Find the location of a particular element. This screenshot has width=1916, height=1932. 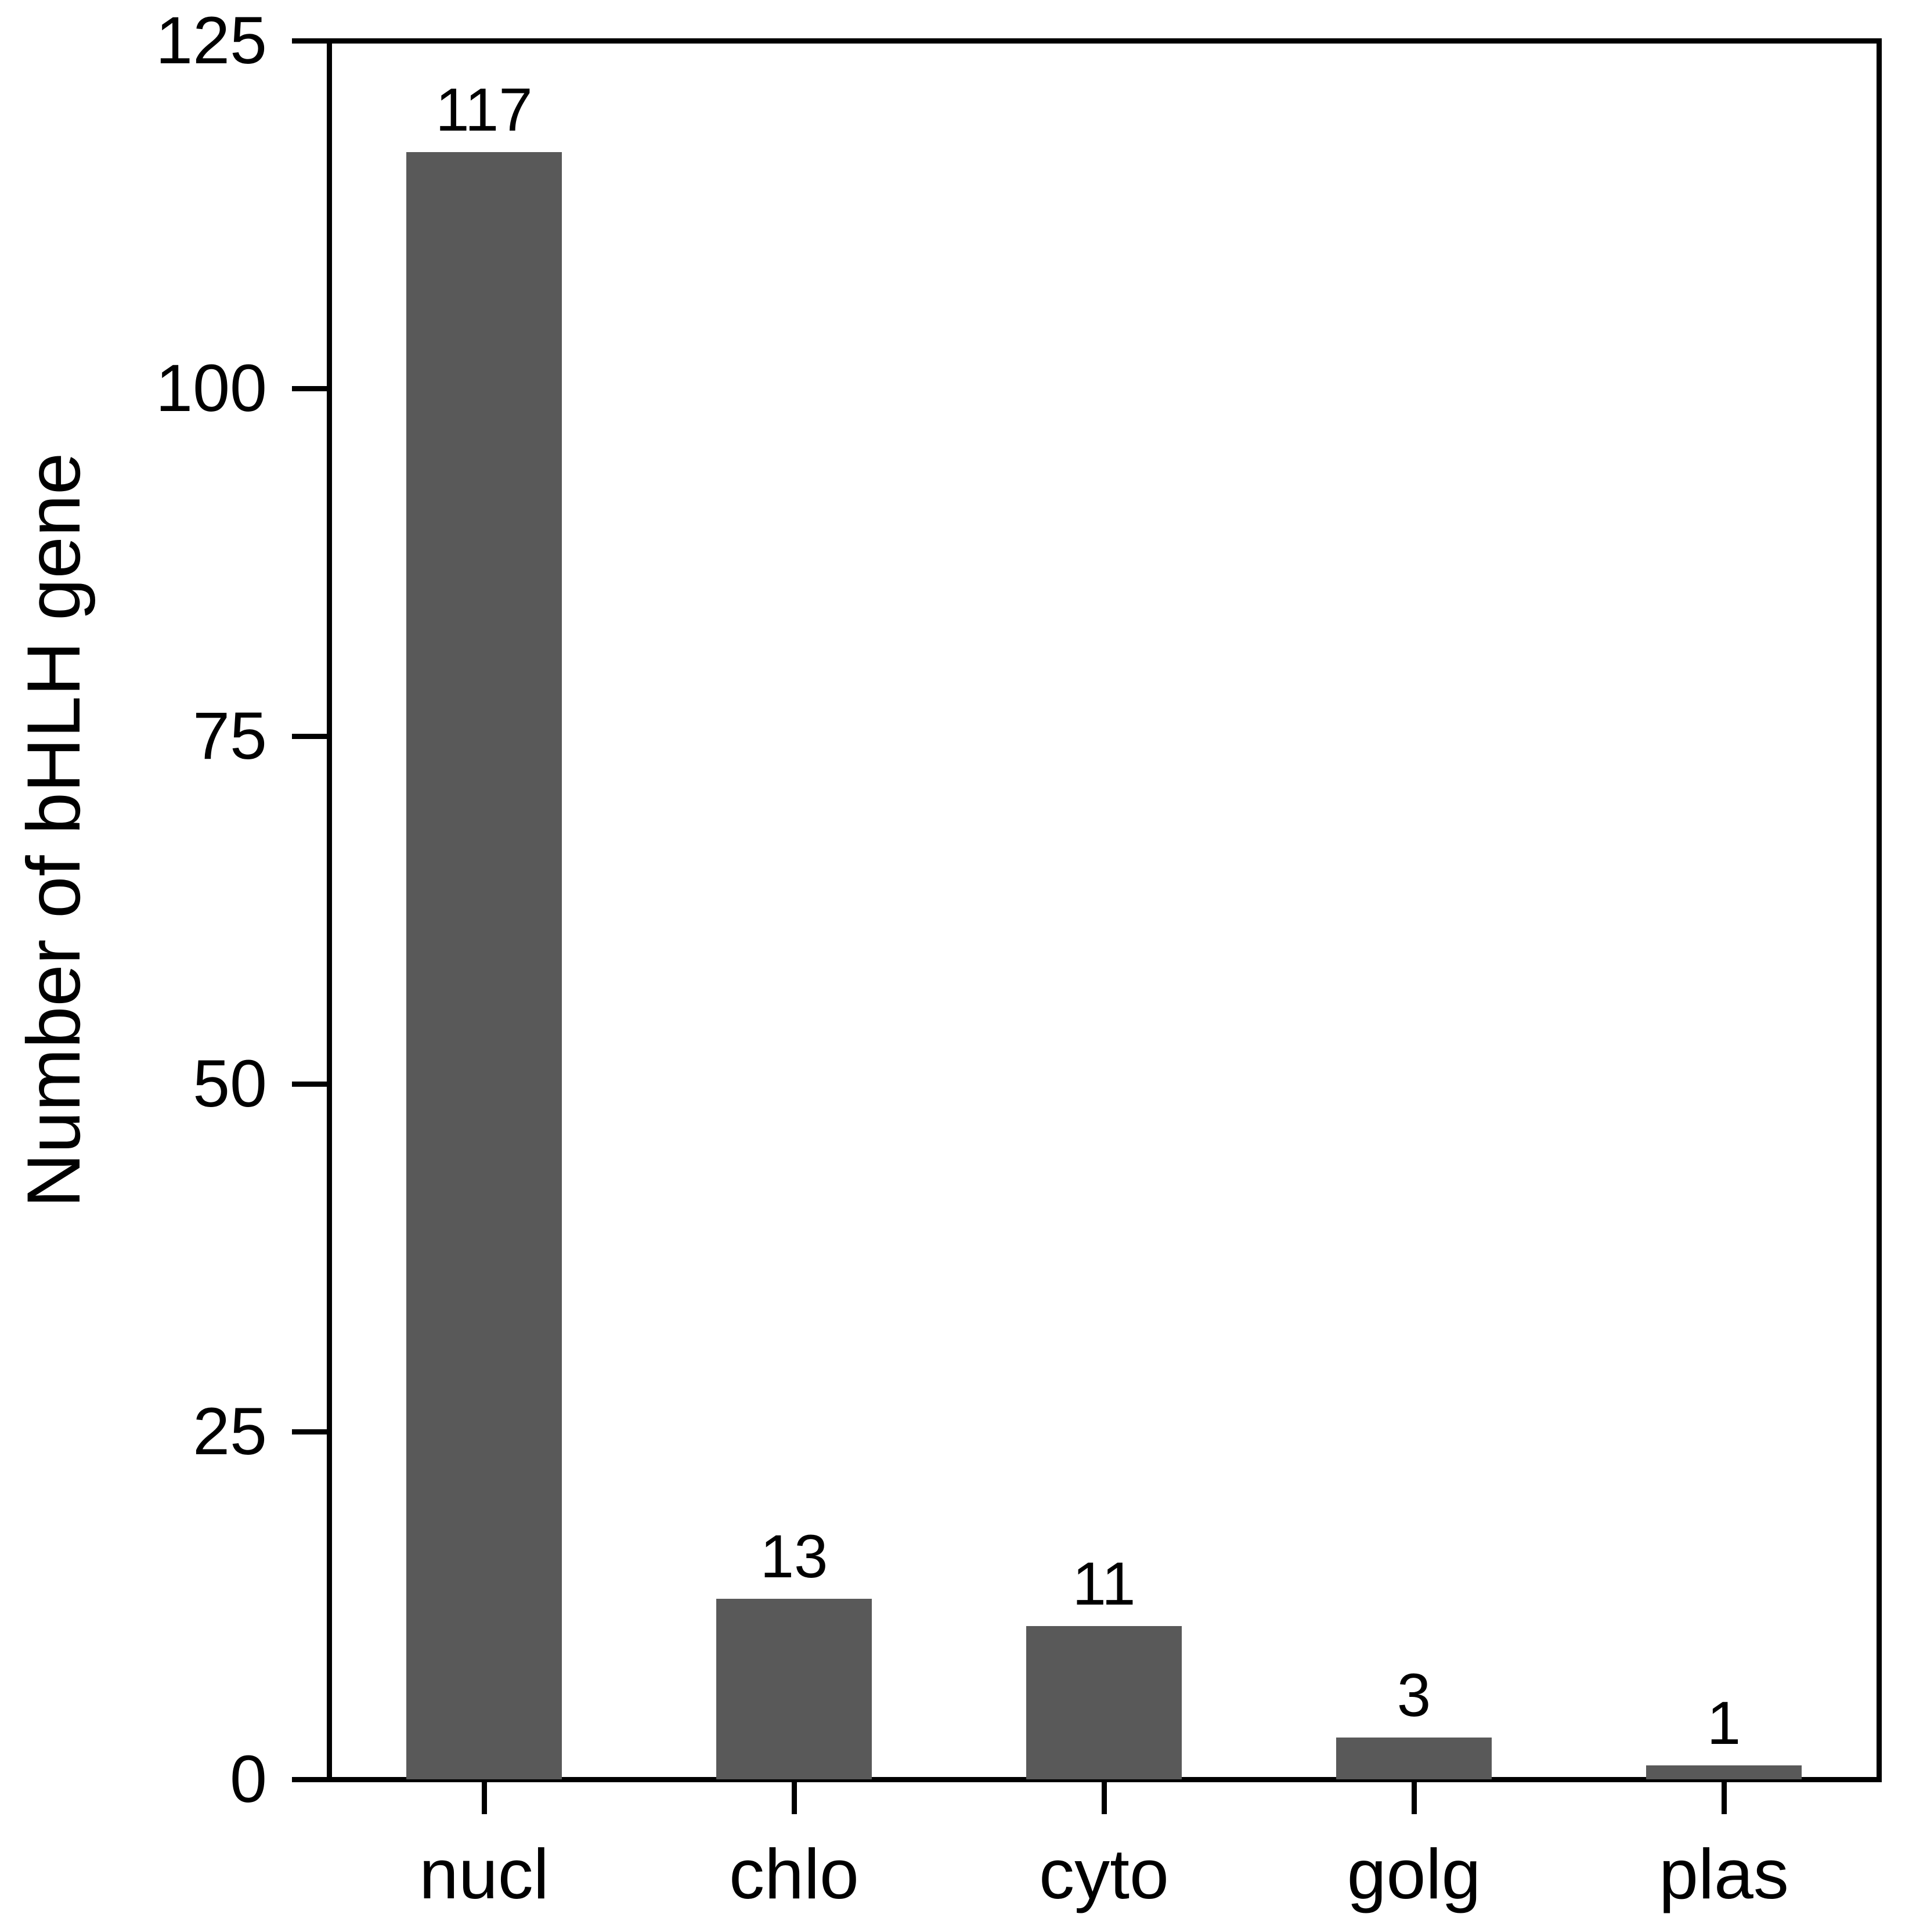

y-tick-label: 50 is located at coordinates (230, 1084).